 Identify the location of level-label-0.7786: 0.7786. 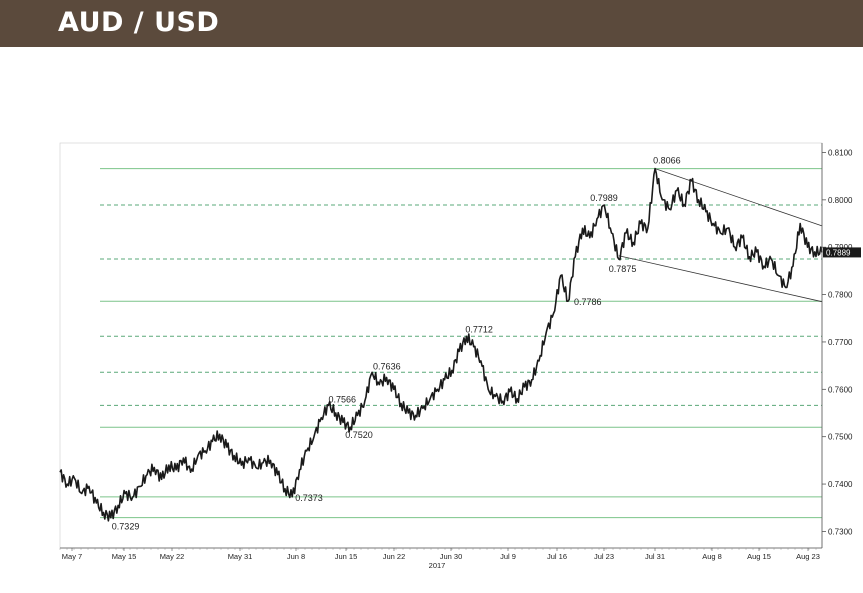
(588, 302).